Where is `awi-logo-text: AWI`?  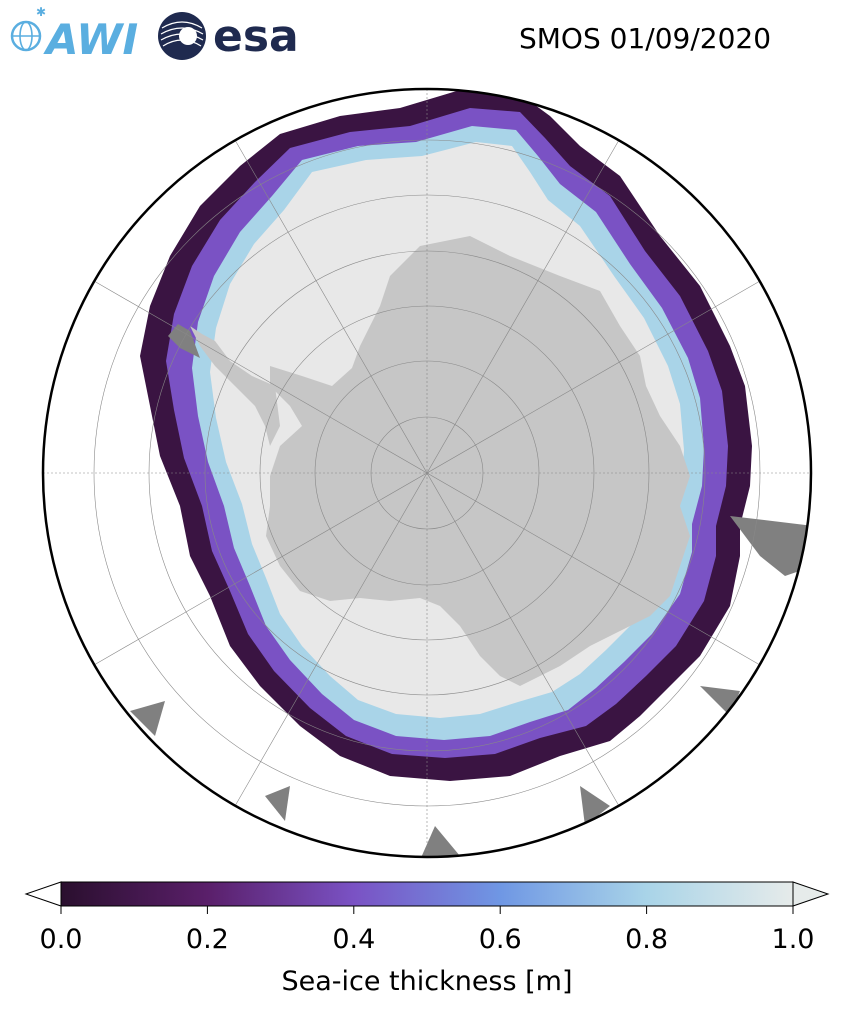
awi-logo-text: AWI is located at coordinates (90, 38).